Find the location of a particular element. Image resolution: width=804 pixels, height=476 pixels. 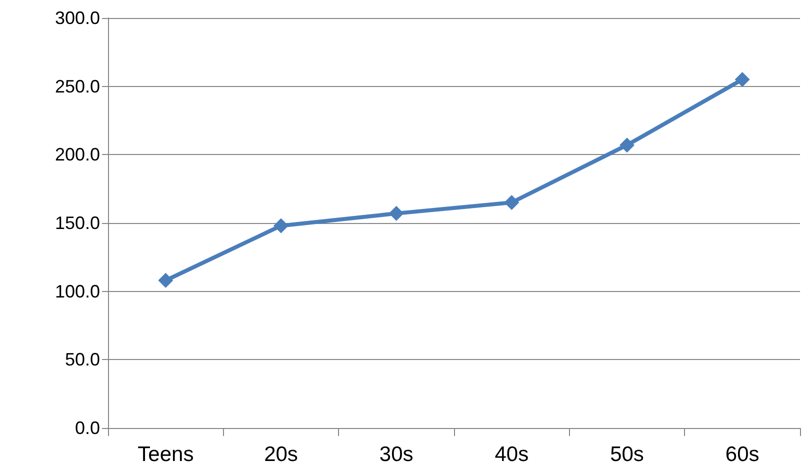

y-tick-label: 150.0 is located at coordinates (77, 223).